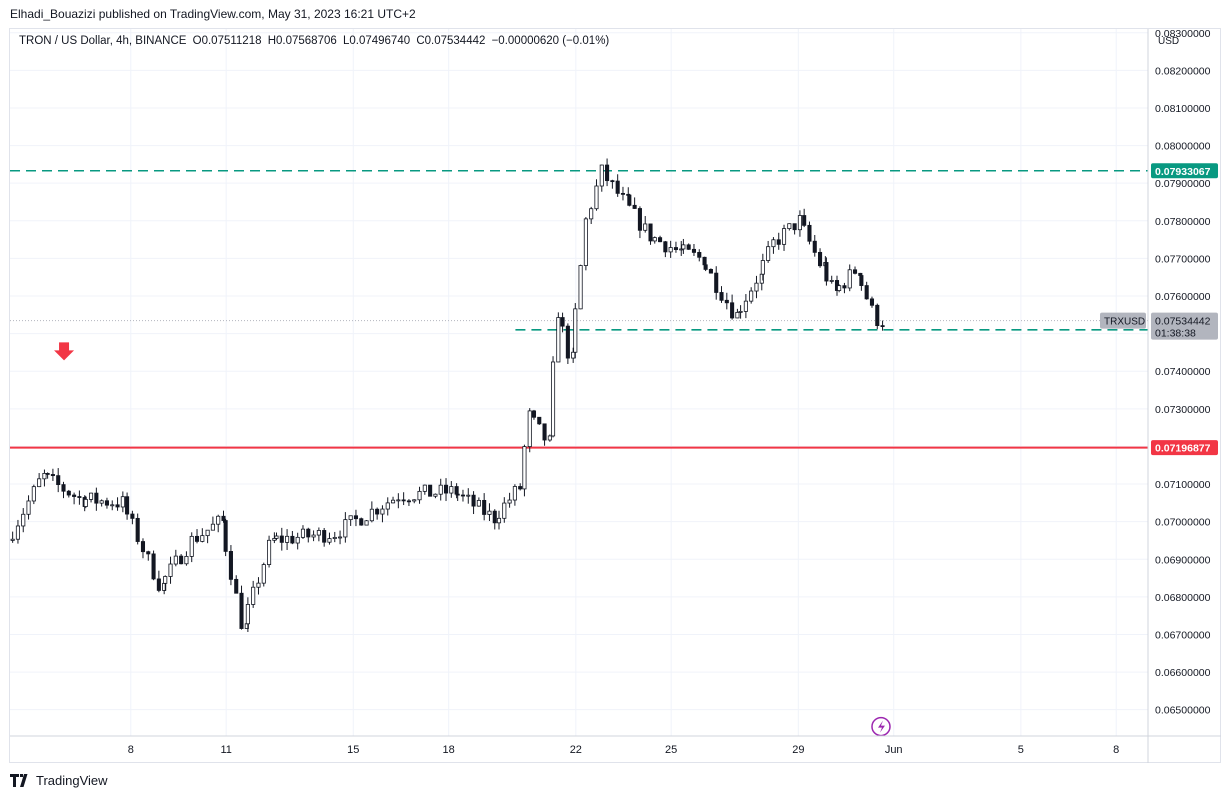  I want to click on legend-open: O0.07511218, so click(227, 41).